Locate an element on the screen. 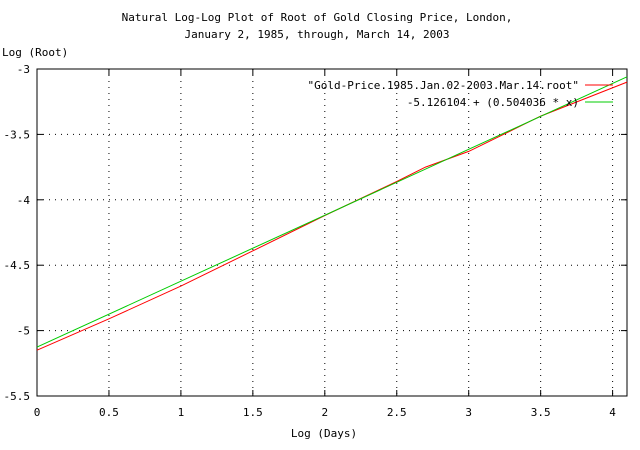 Image resolution: width=640 pixels, height=450 pixels. x-tick-label: 2 is located at coordinates (324, 412).